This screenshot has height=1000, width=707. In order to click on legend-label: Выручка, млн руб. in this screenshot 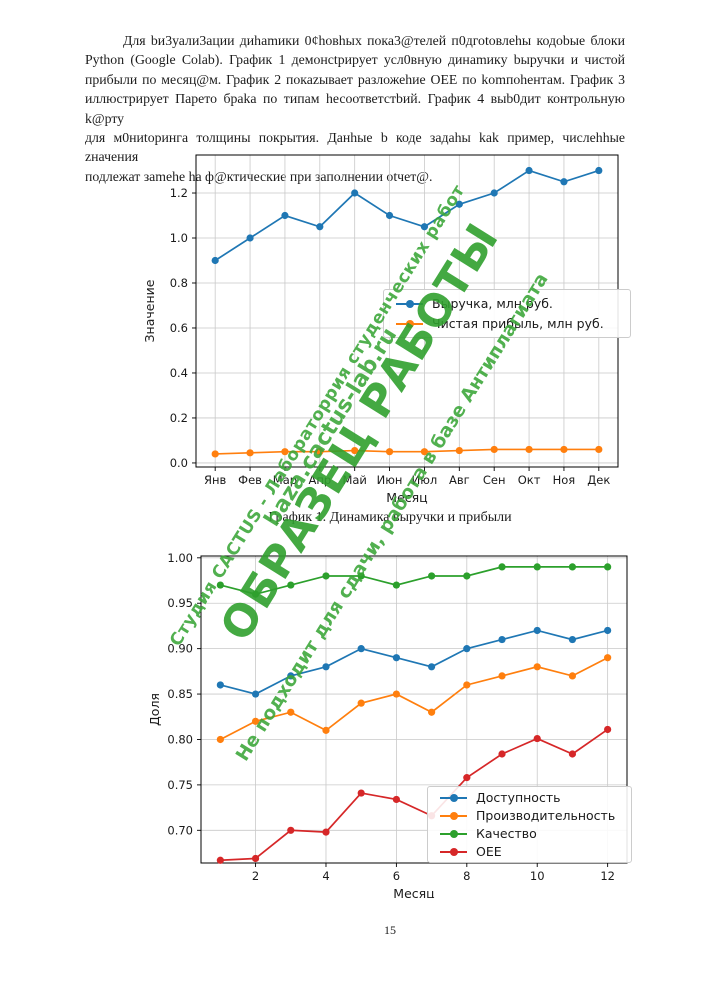, I will do `click(492, 303)`.